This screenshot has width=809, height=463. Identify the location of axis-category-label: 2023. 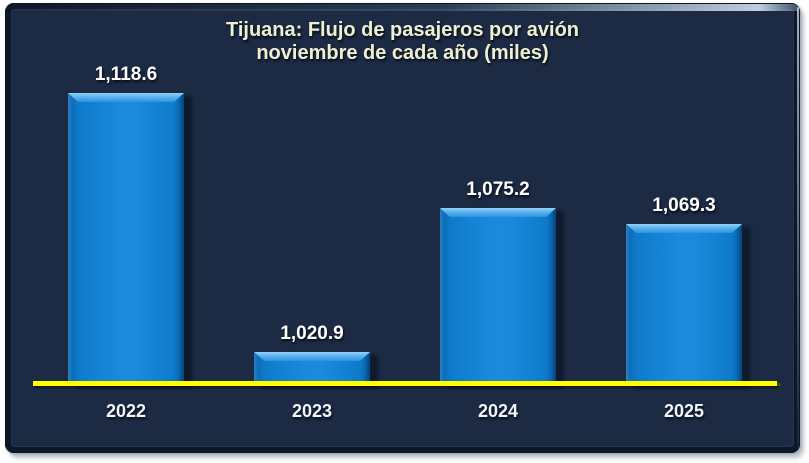
(312, 411).